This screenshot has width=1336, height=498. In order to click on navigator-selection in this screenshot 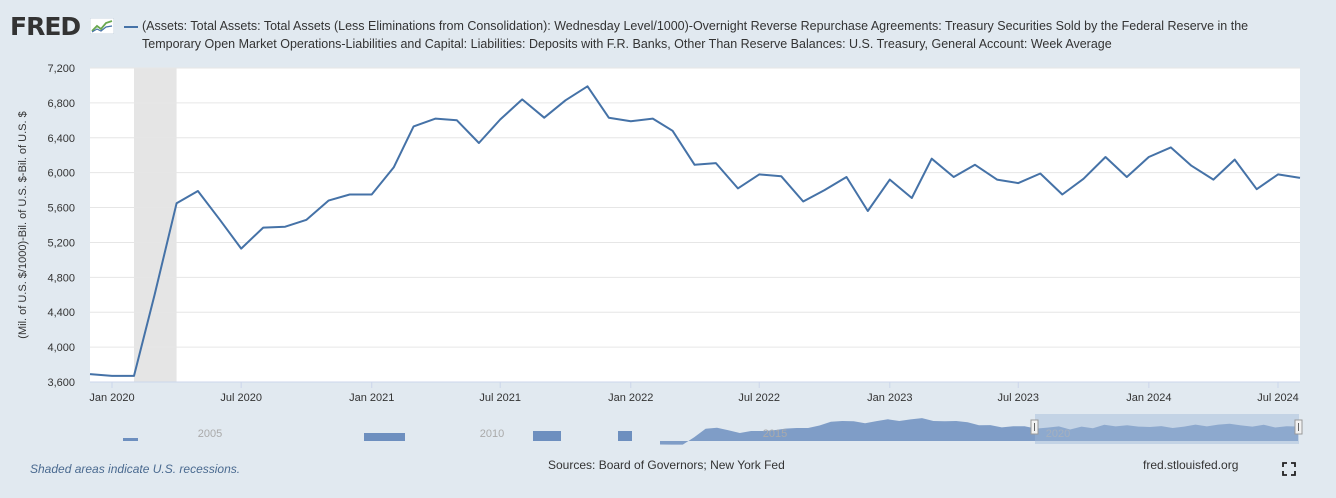, I will do `click(1167, 429)`.